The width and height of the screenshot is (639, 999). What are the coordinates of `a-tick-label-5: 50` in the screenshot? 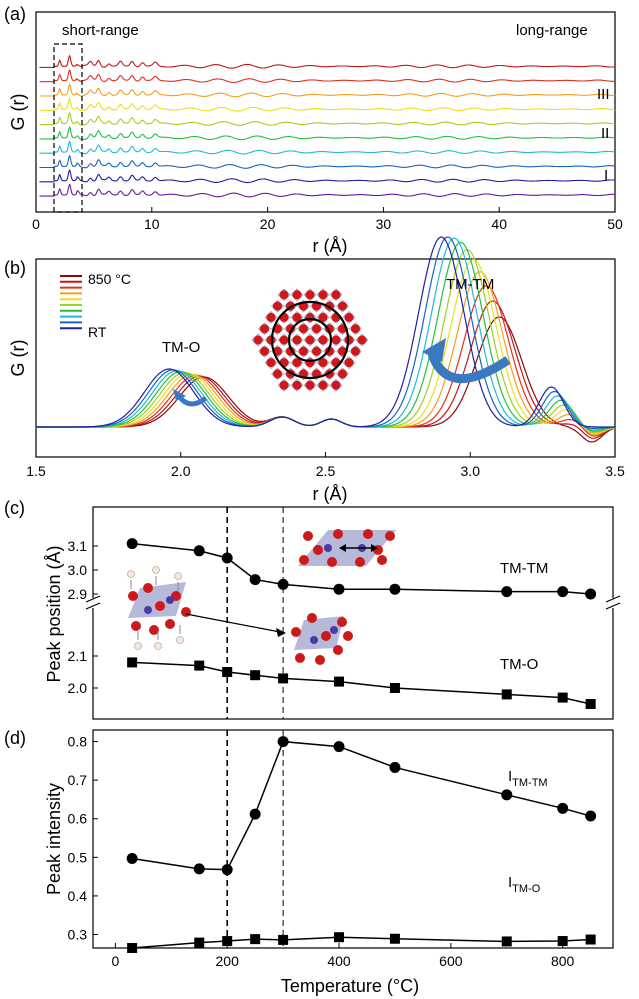 It's located at (615, 224).